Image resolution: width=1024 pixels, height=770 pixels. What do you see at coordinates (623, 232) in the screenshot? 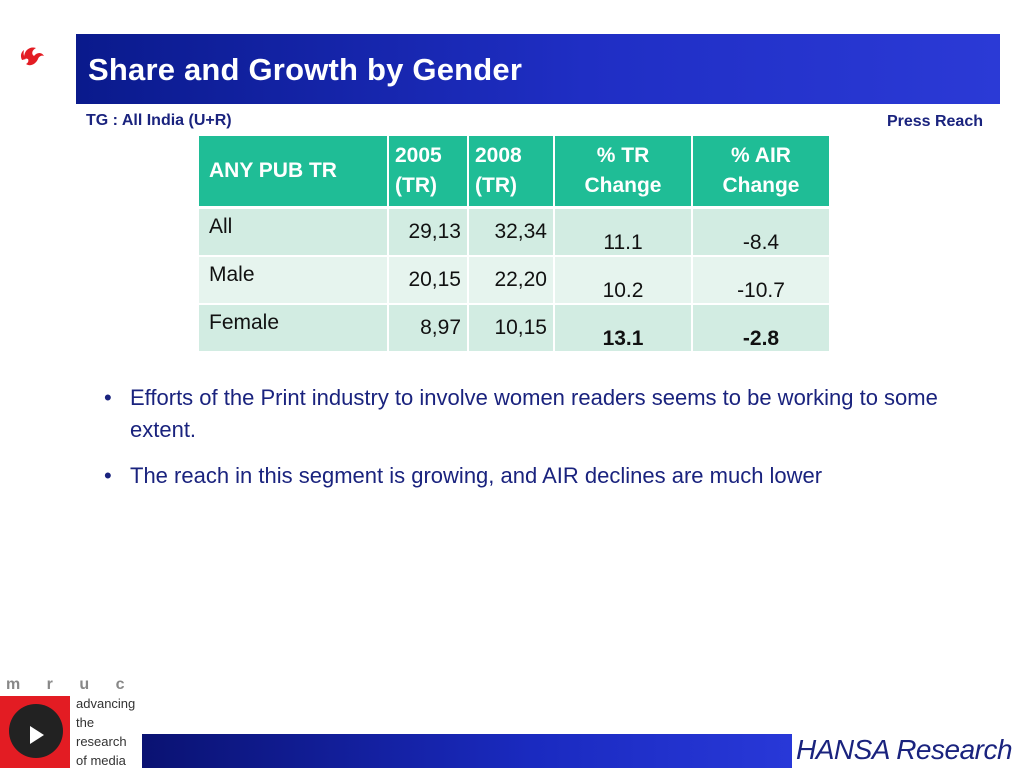
I see `row-tr-change: 11.1` at bounding box center [623, 232].